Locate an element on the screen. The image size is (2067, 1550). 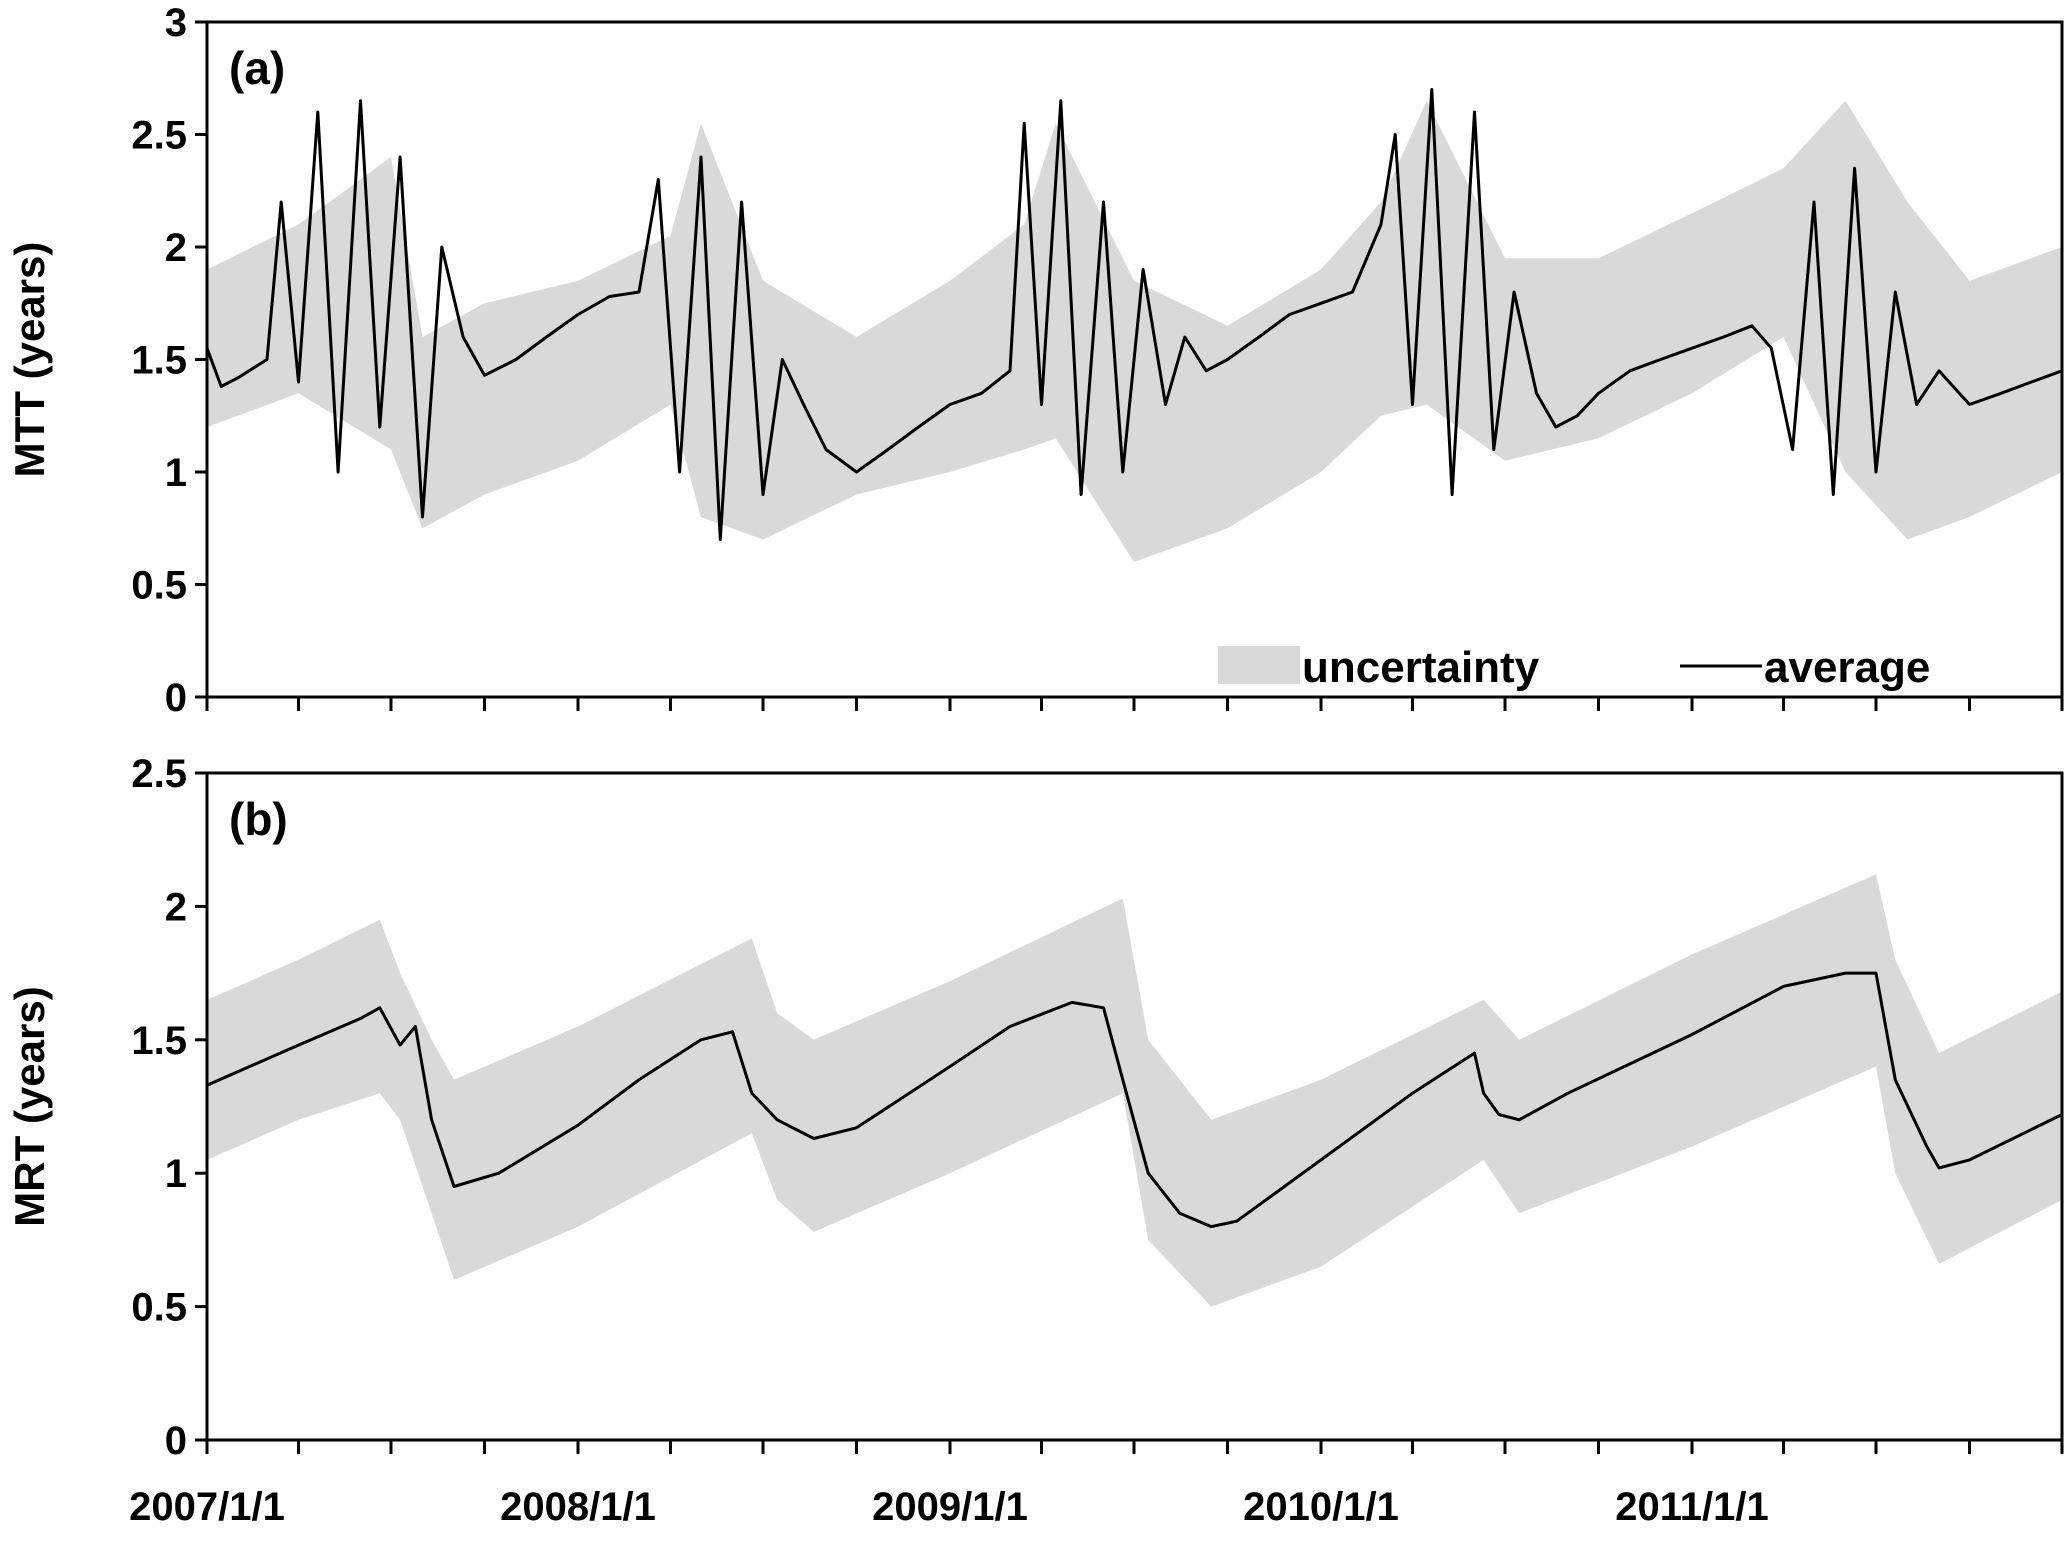
panel-label: (b) is located at coordinates (258, 819).